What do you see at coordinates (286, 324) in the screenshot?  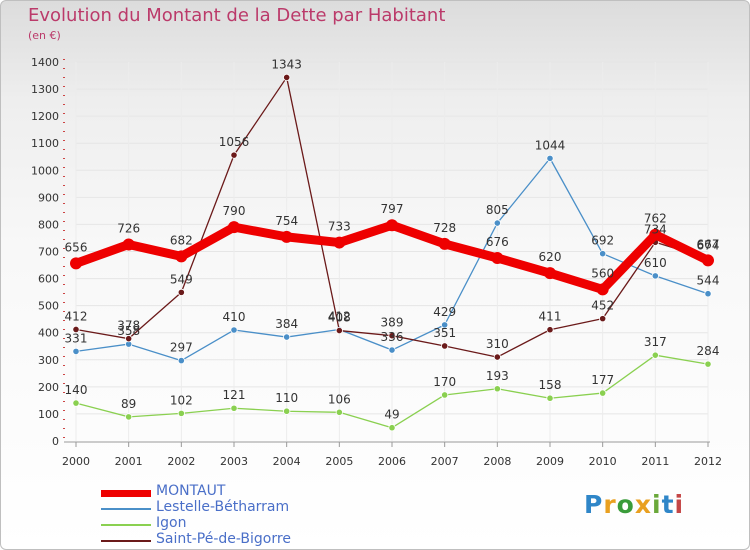 I see `data-label: 384` at bounding box center [286, 324].